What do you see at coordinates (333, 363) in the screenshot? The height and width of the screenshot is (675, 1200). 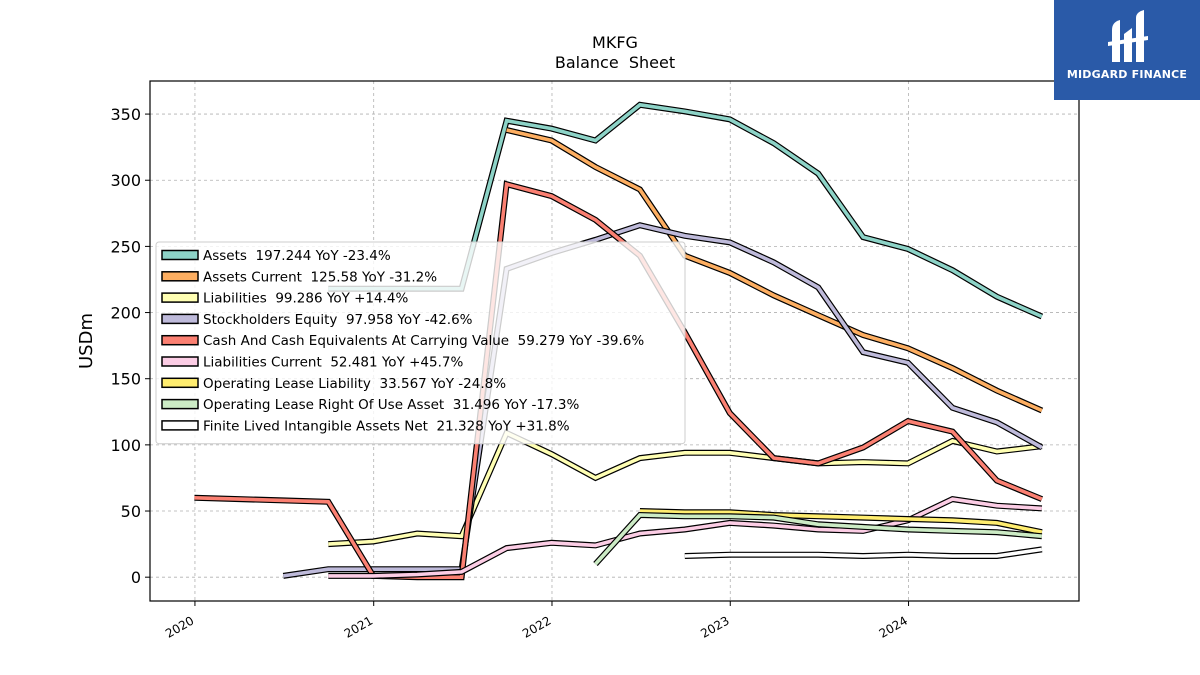 I see `legend-label: Liabilities Current 52.481 YoY +45.7%` at bounding box center [333, 363].